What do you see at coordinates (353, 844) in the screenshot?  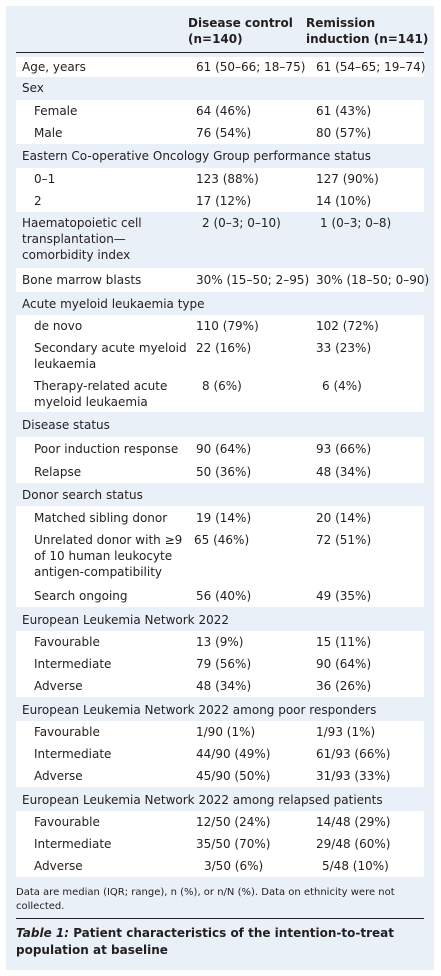 I see `cell-remission-induction: 29/48 (60%)` at bounding box center [353, 844].